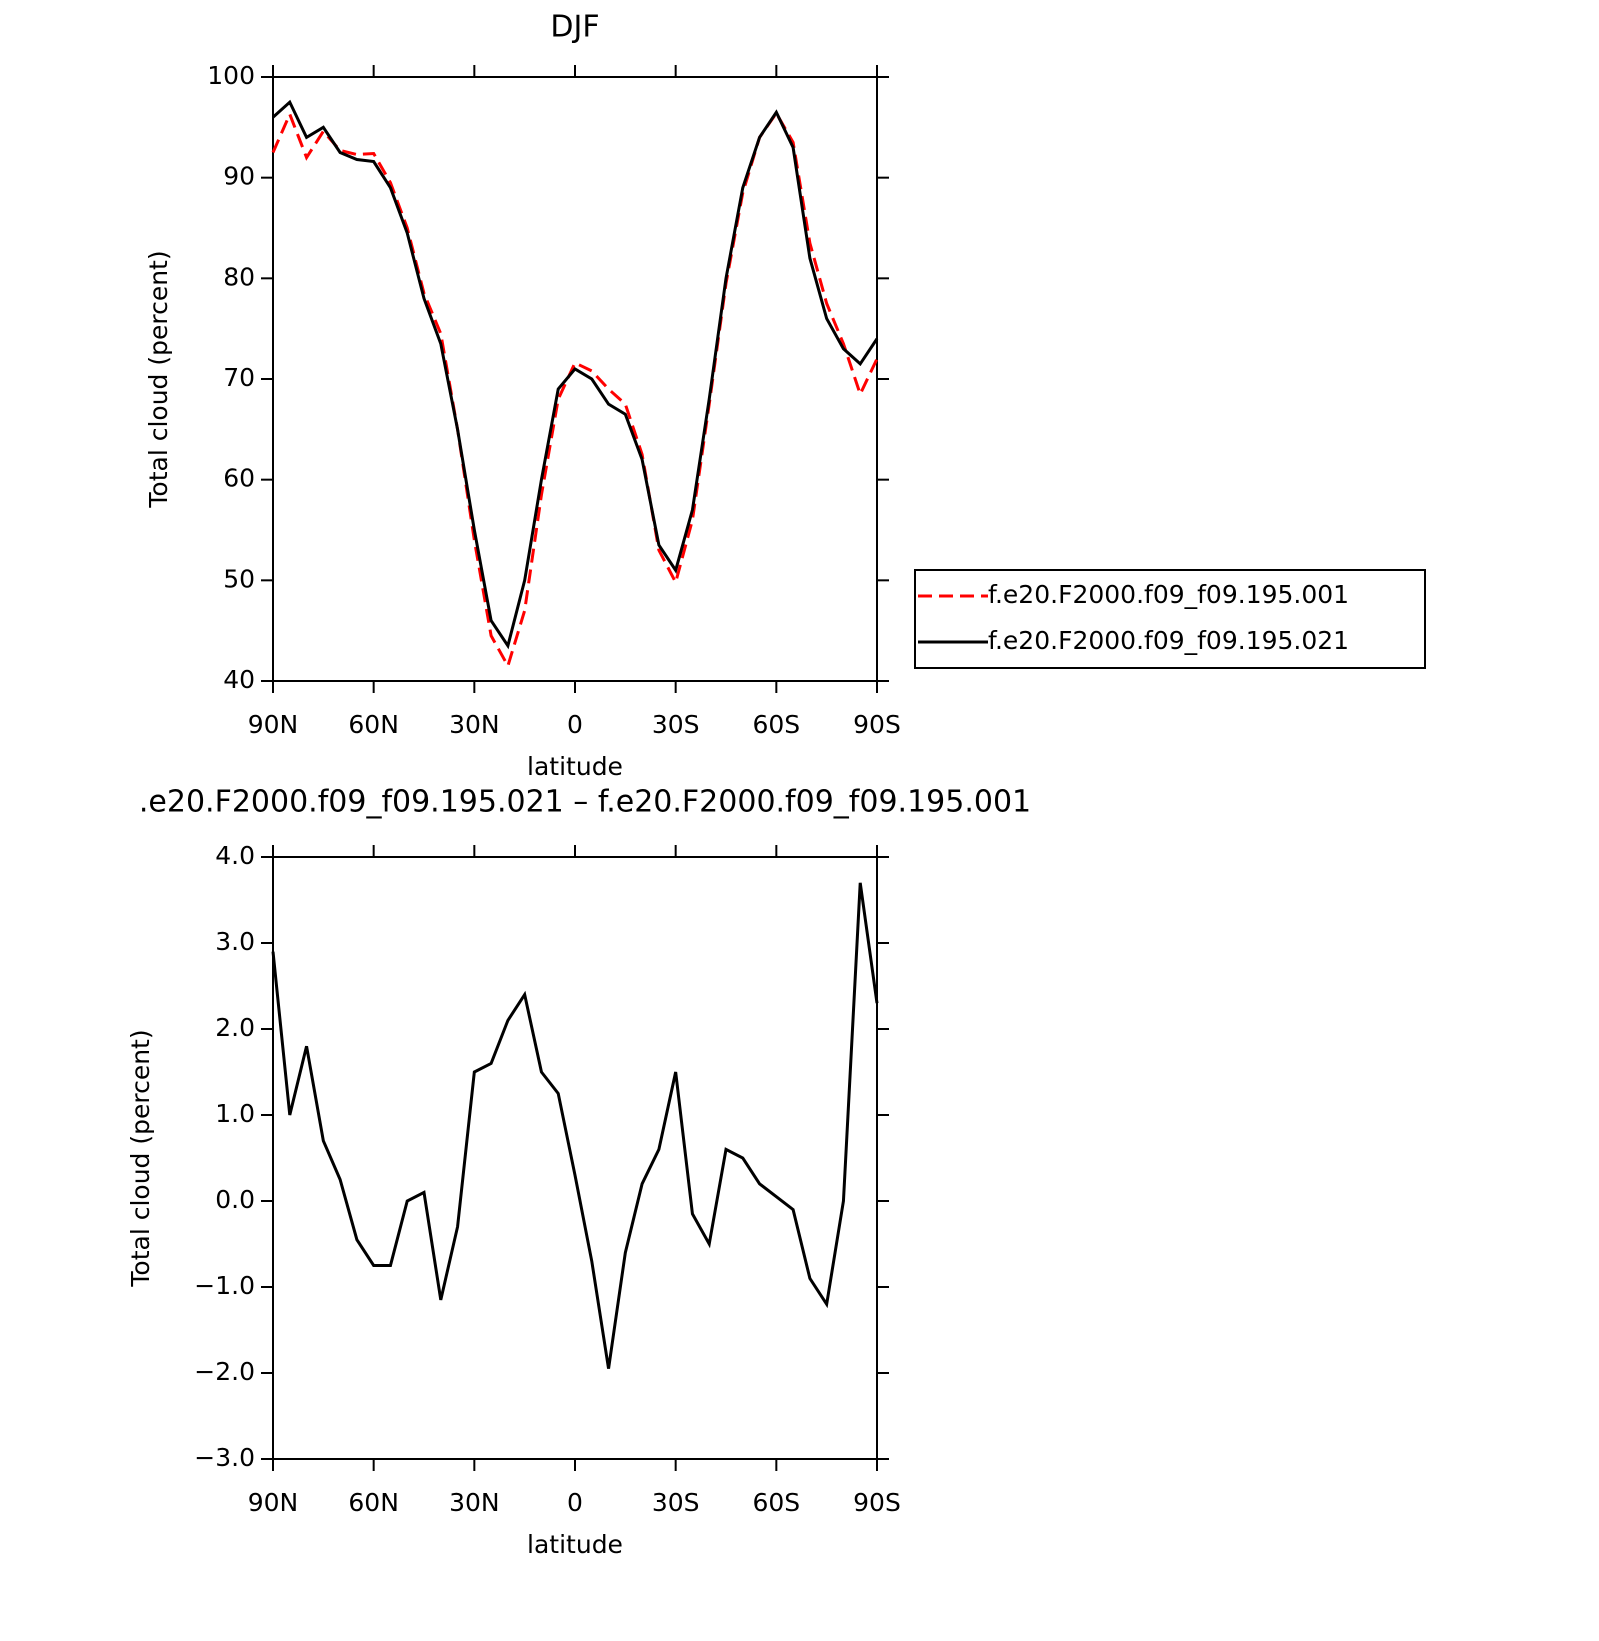 Image resolution: width=1599 pixels, height=1641 pixels. What do you see at coordinates (235, 1199) in the screenshot?
I see `y-tick-label: 0.0` at bounding box center [235, 1199].